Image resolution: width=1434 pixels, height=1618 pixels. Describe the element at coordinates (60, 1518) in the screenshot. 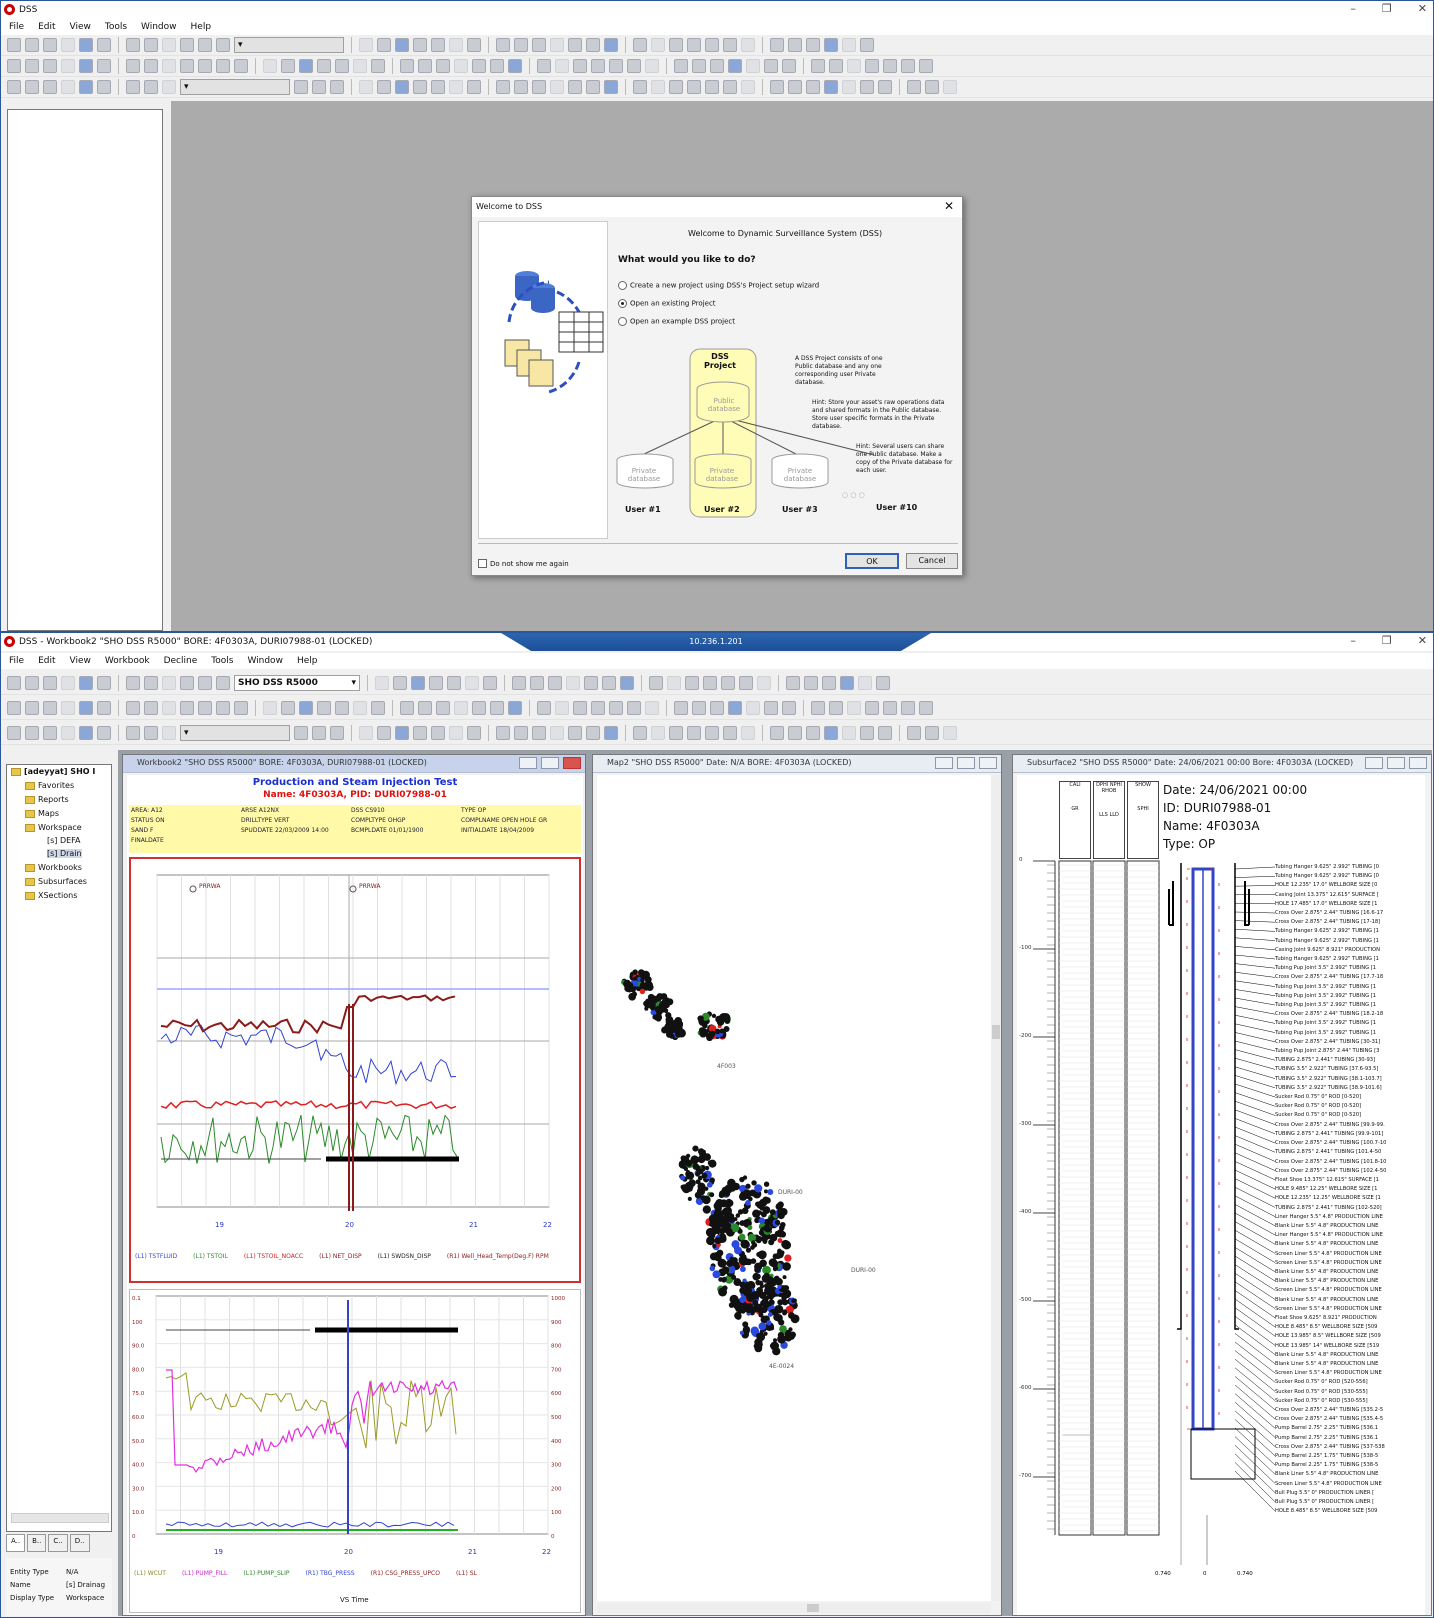

I see `tree-hscrollbar` at that location.